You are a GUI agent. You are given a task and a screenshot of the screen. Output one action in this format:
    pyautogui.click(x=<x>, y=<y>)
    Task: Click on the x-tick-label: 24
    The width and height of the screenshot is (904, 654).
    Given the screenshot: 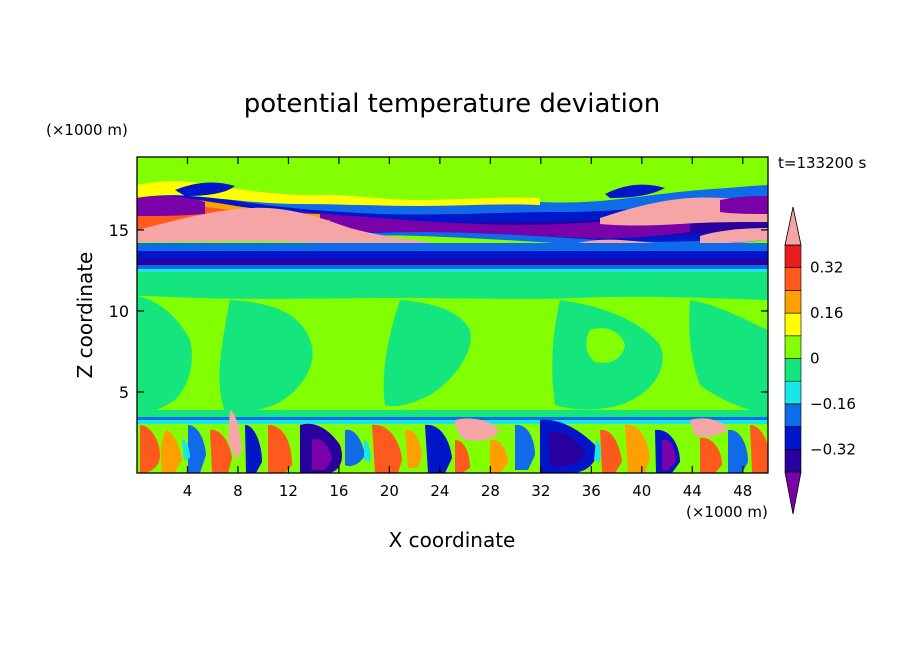 What is the action you would take?
    pyautogui.click(x=439, y=491)
    